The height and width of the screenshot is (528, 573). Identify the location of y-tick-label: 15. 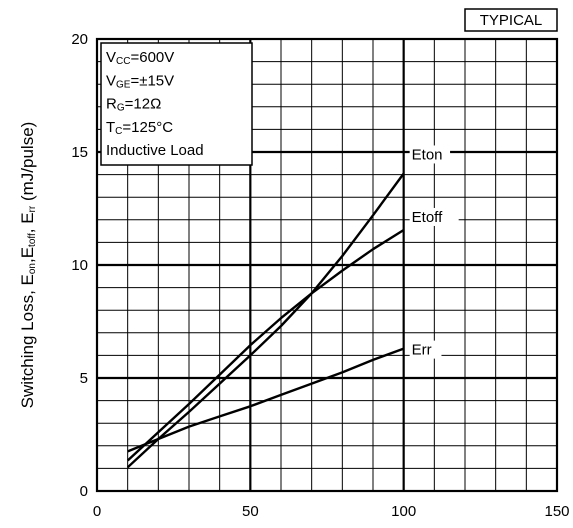
(79, 152).